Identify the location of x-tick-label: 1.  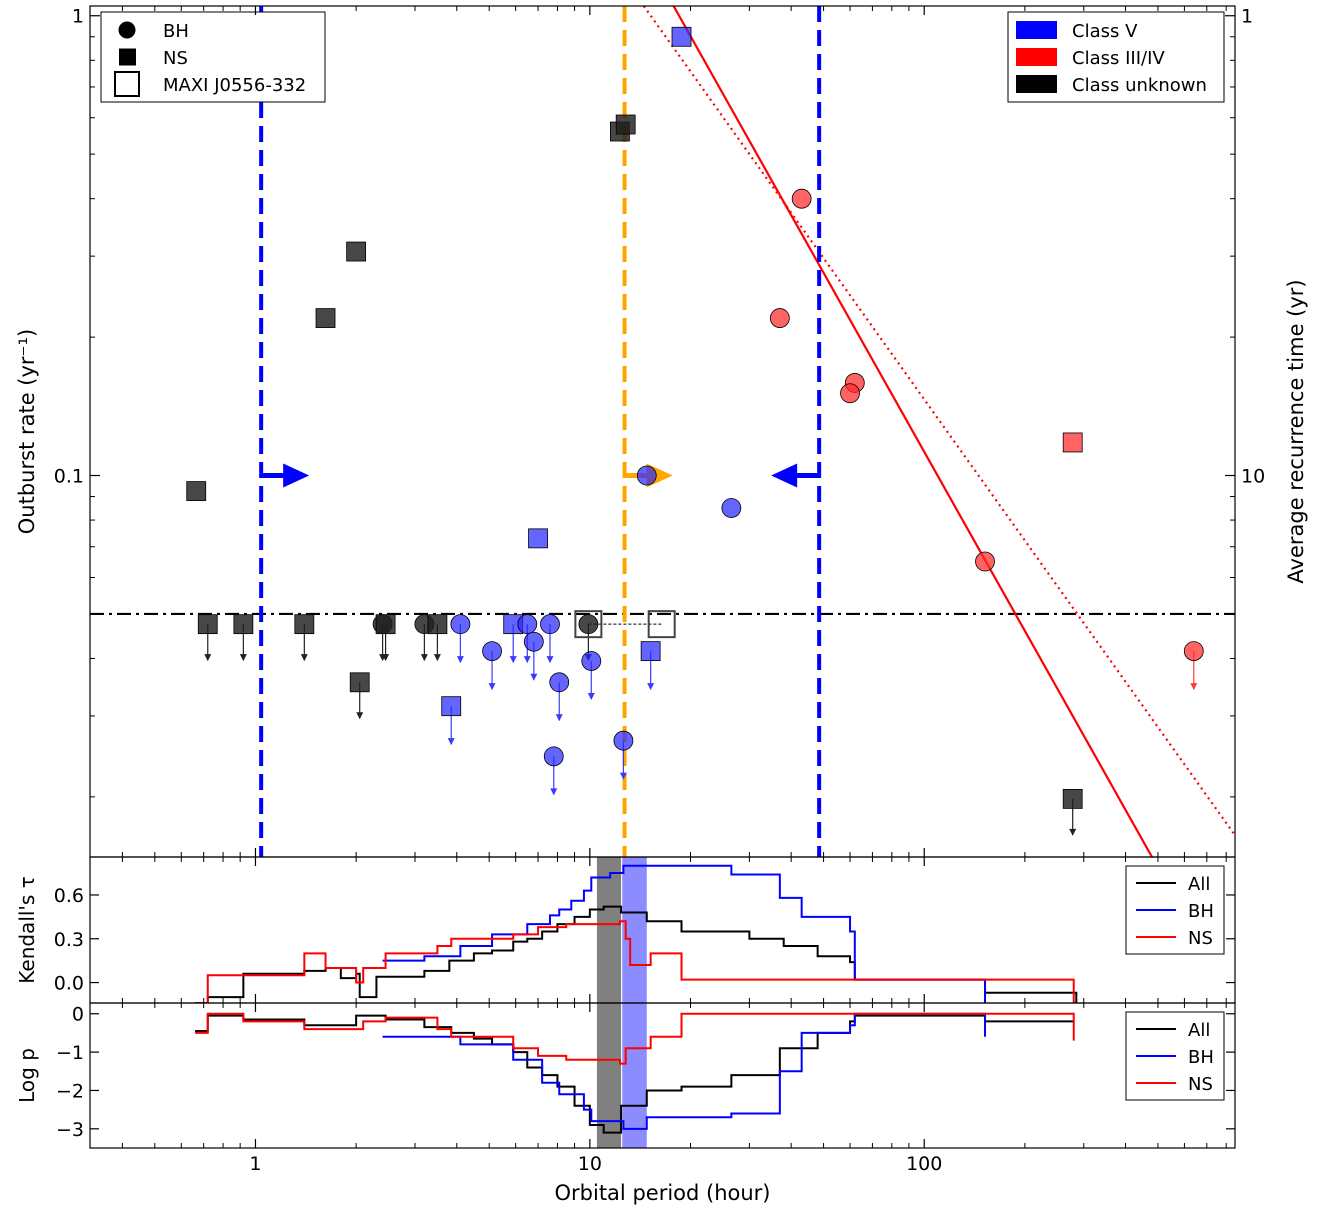
(255, 1164).